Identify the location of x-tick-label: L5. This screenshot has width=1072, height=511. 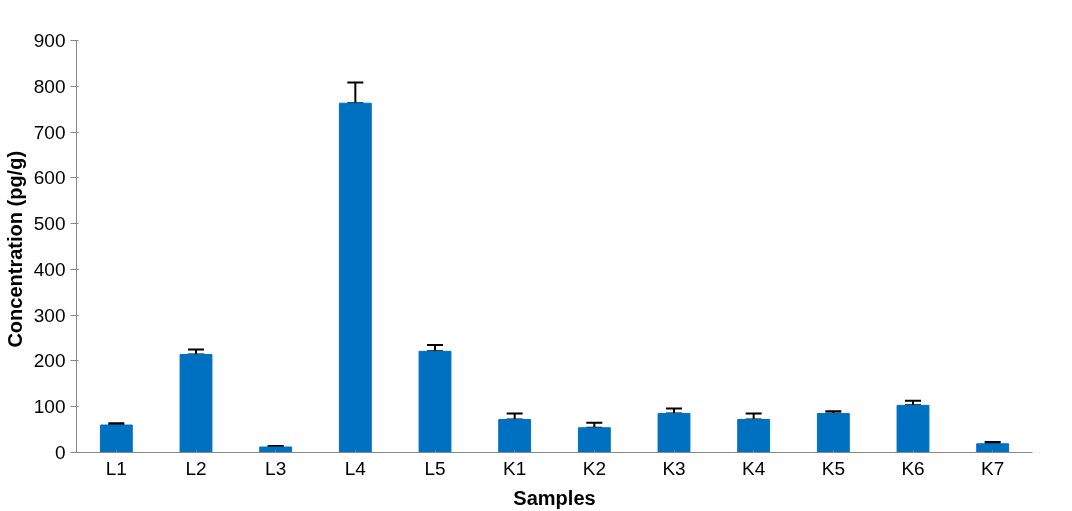
(435, 468).